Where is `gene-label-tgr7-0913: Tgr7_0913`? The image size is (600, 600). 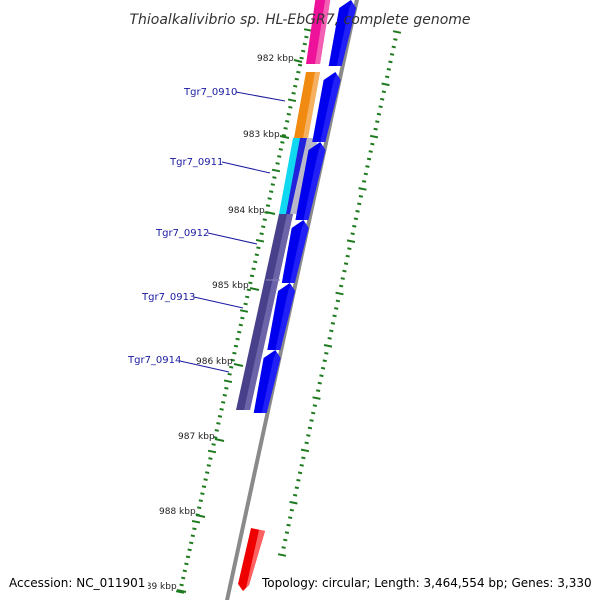 gene-label-tgr7-0913: Tgr7_0913 is located at coordinates (168, 297).